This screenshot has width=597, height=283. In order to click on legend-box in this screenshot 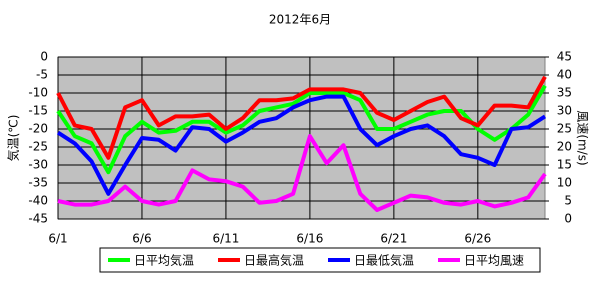, I will do `click(320, 260)`.